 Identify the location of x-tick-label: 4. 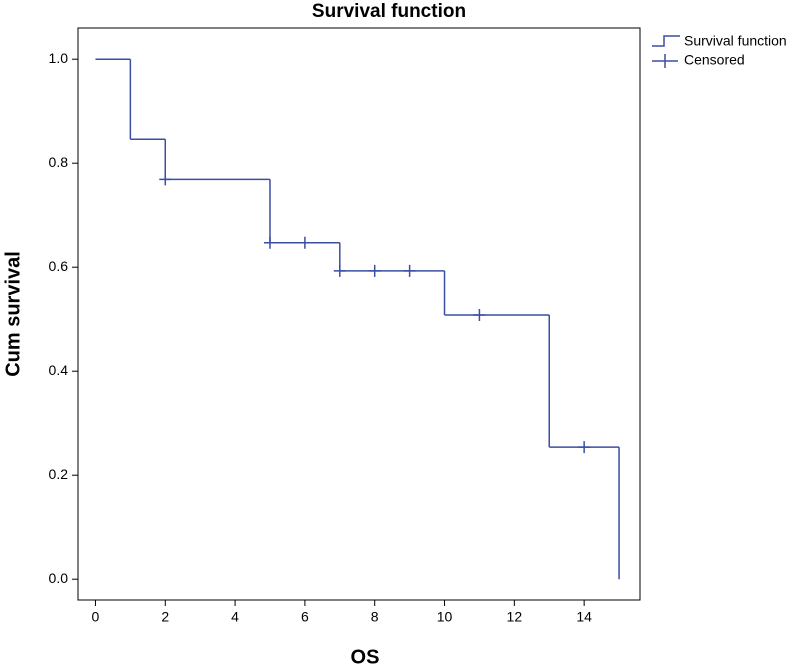
(235, 617).